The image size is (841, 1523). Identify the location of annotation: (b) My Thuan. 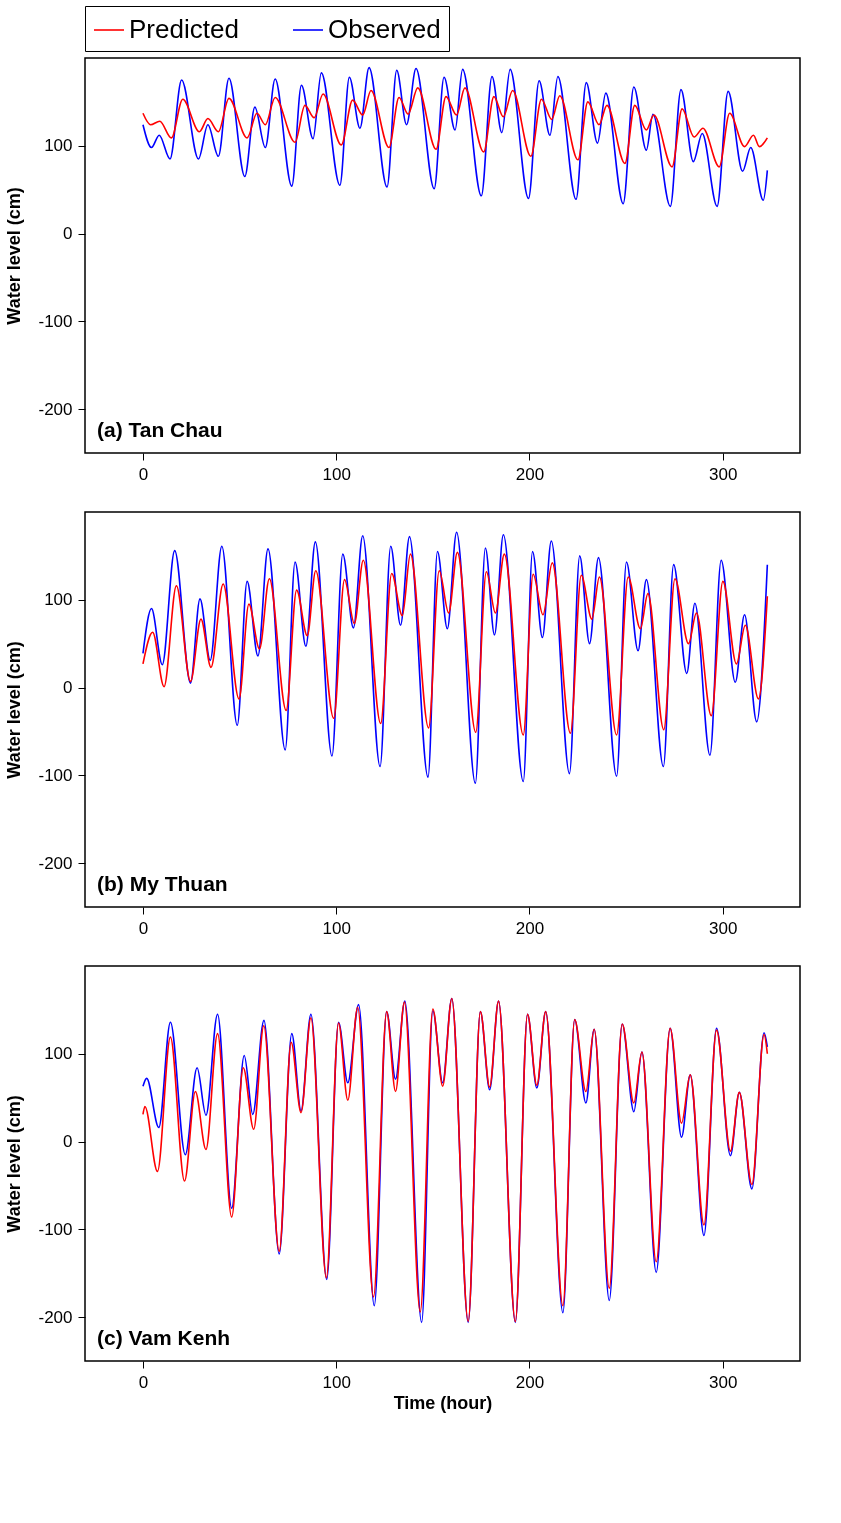
(162, 883).